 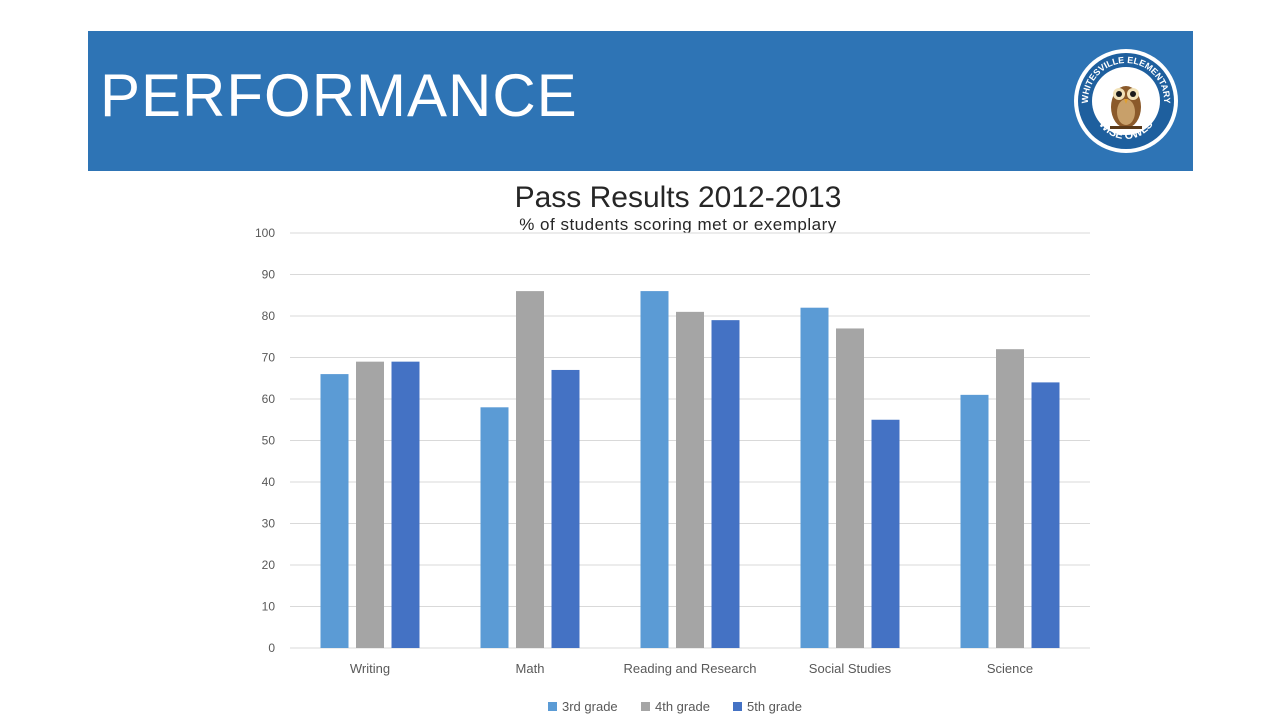 What do you see at coordinates (269, 482) in the screenshot?
I see `y-tick-label: 40` at bounding box center [269, 482].